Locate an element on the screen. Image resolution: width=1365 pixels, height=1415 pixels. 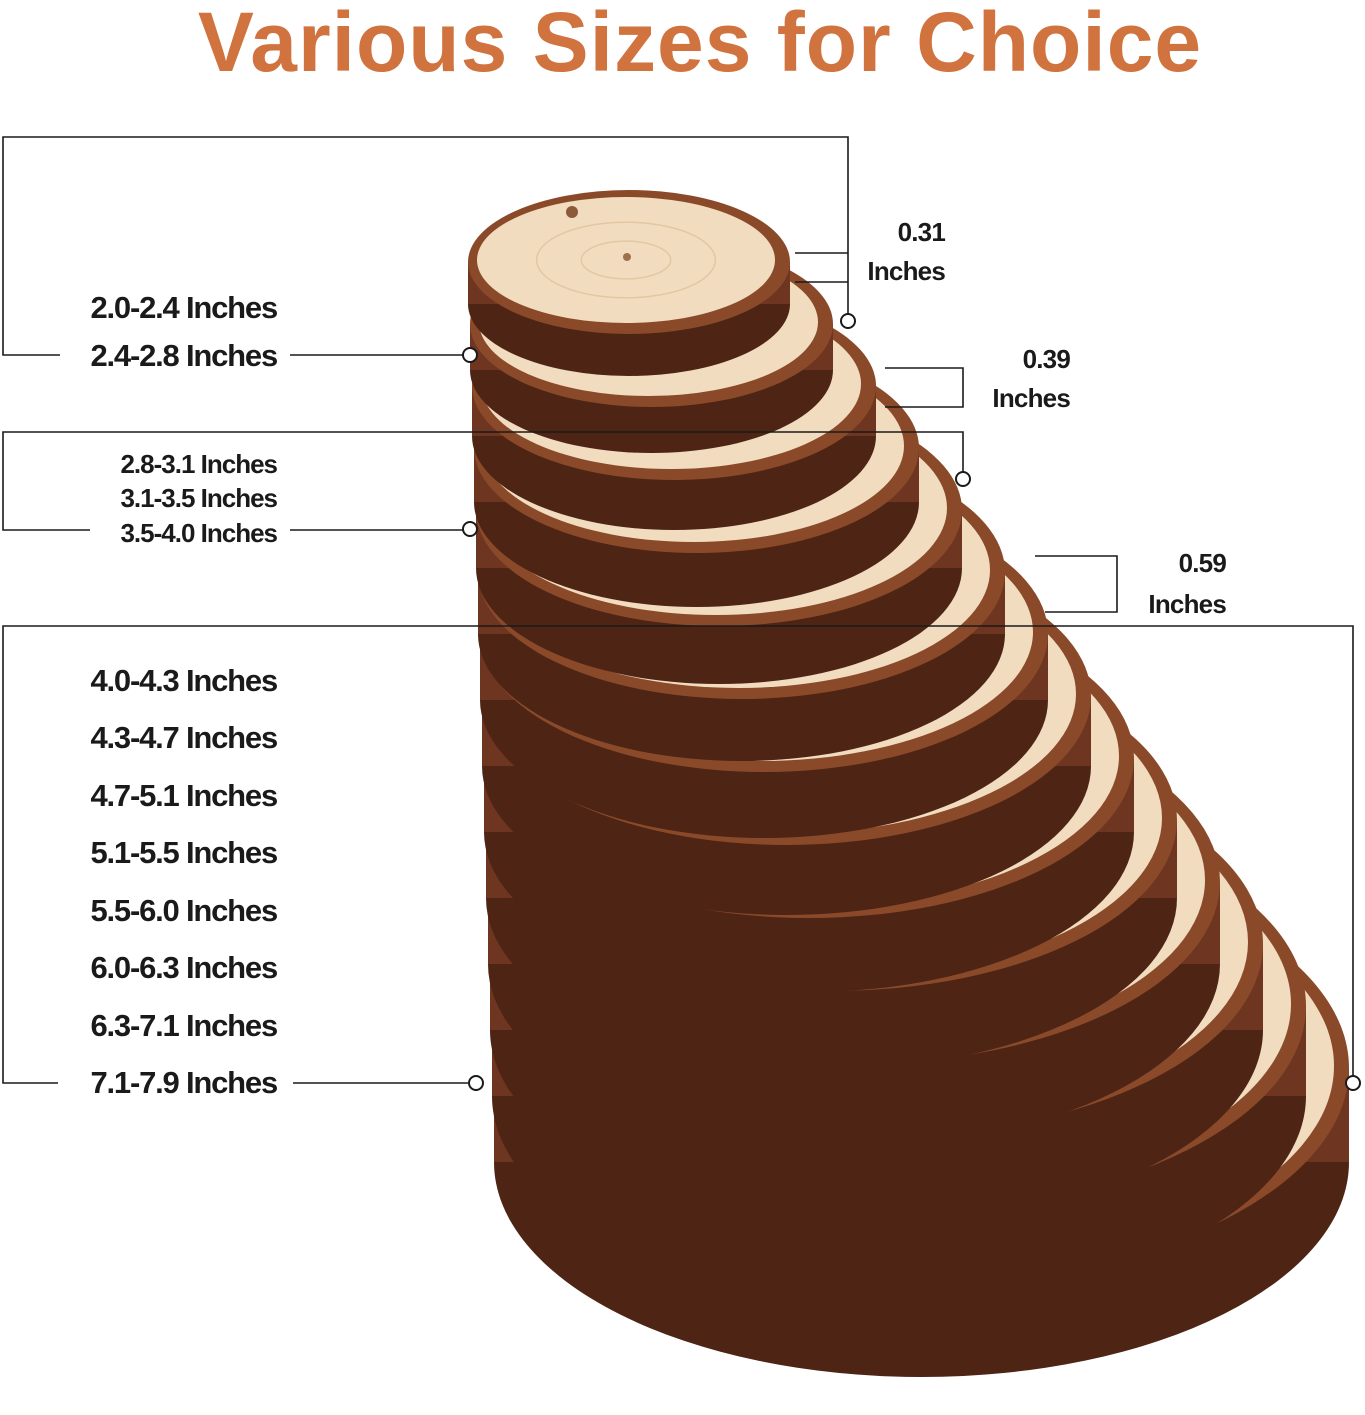
size-label: 3.1-3.5 Inches is located at coordinates (199, 498).